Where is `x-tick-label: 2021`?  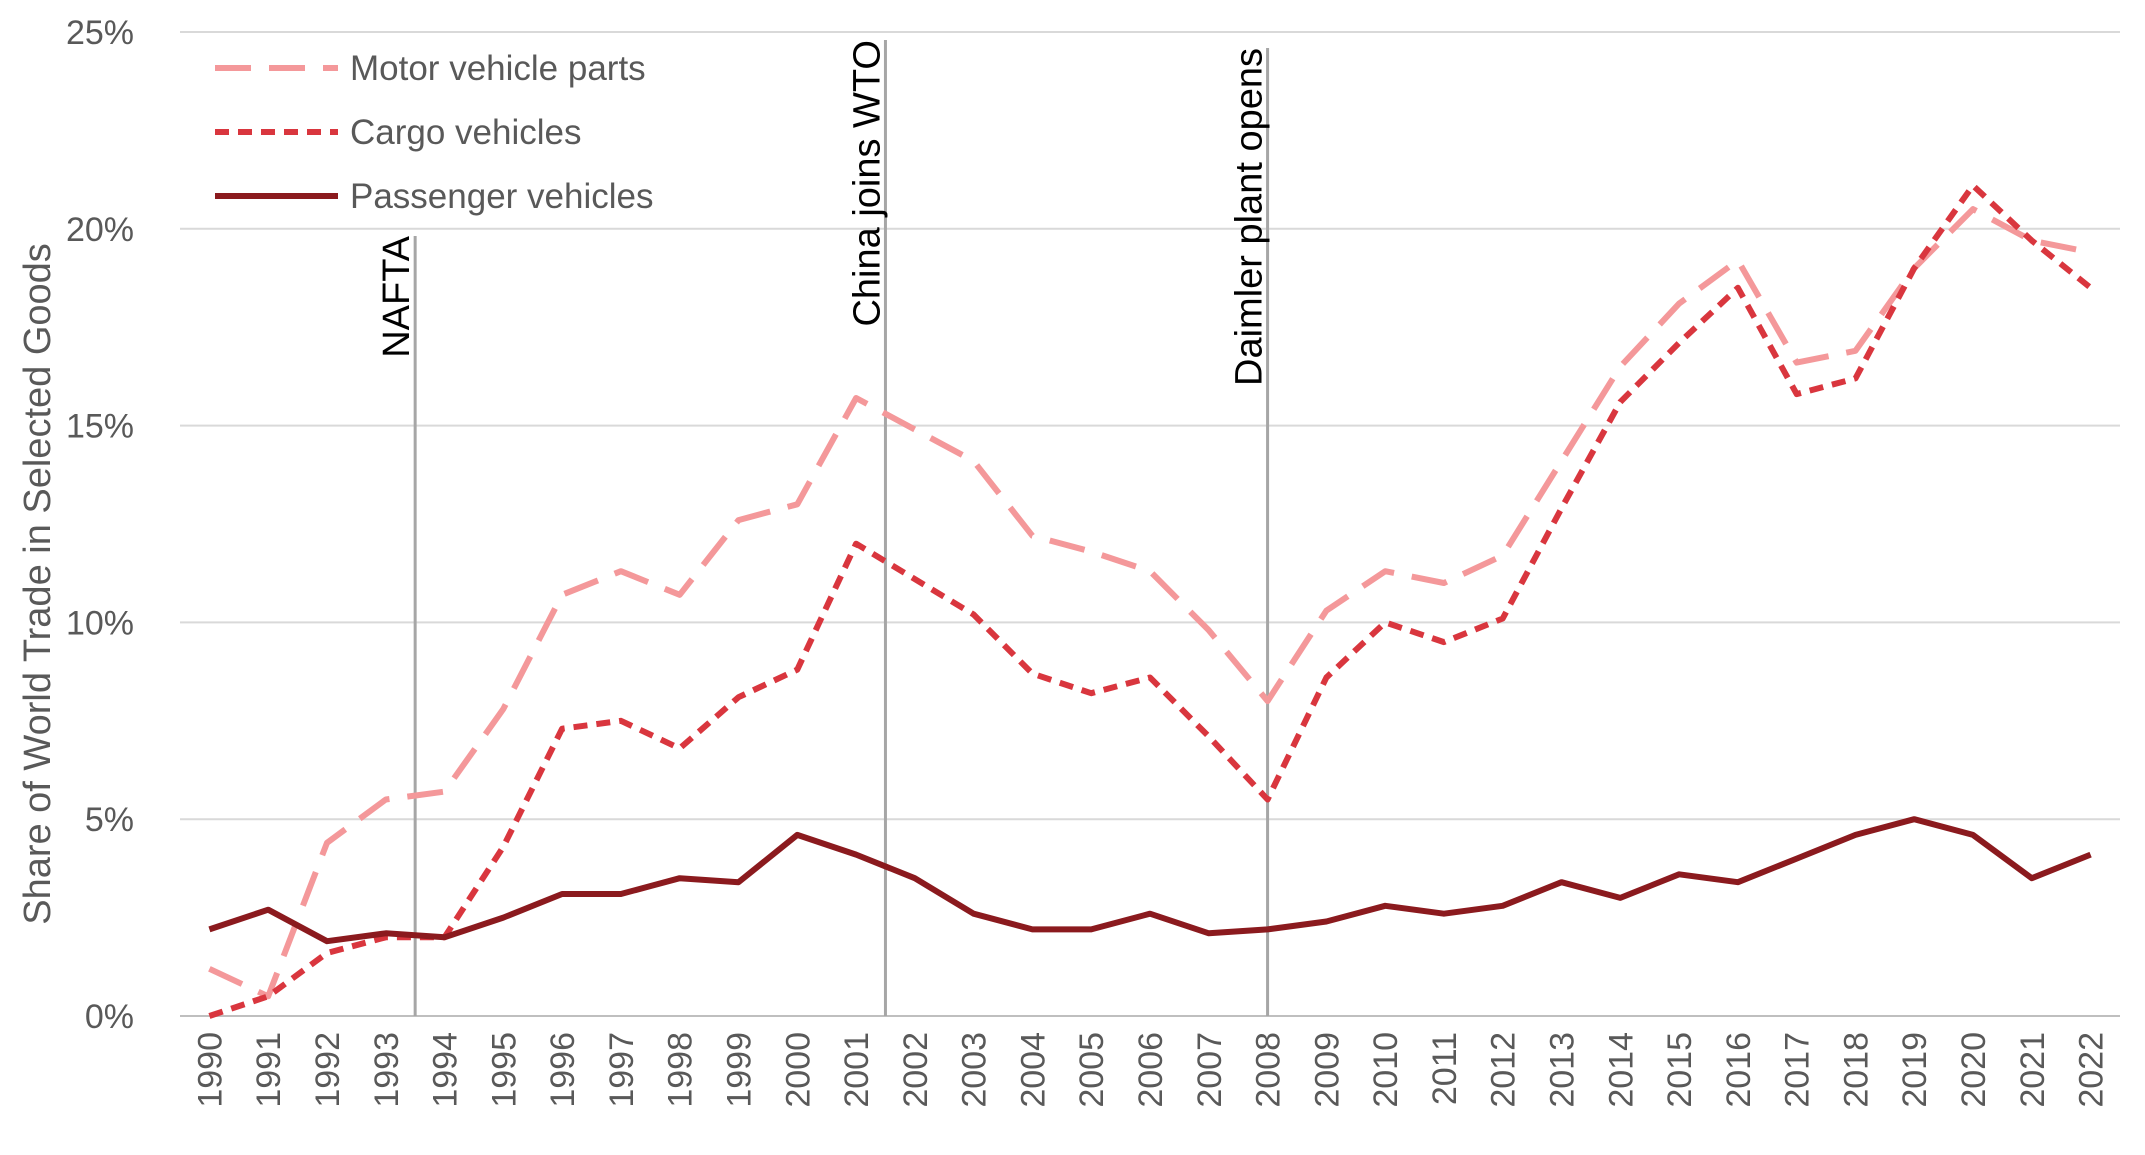 x-tick-label: 2021 is located at coordinates (2033, 1070).